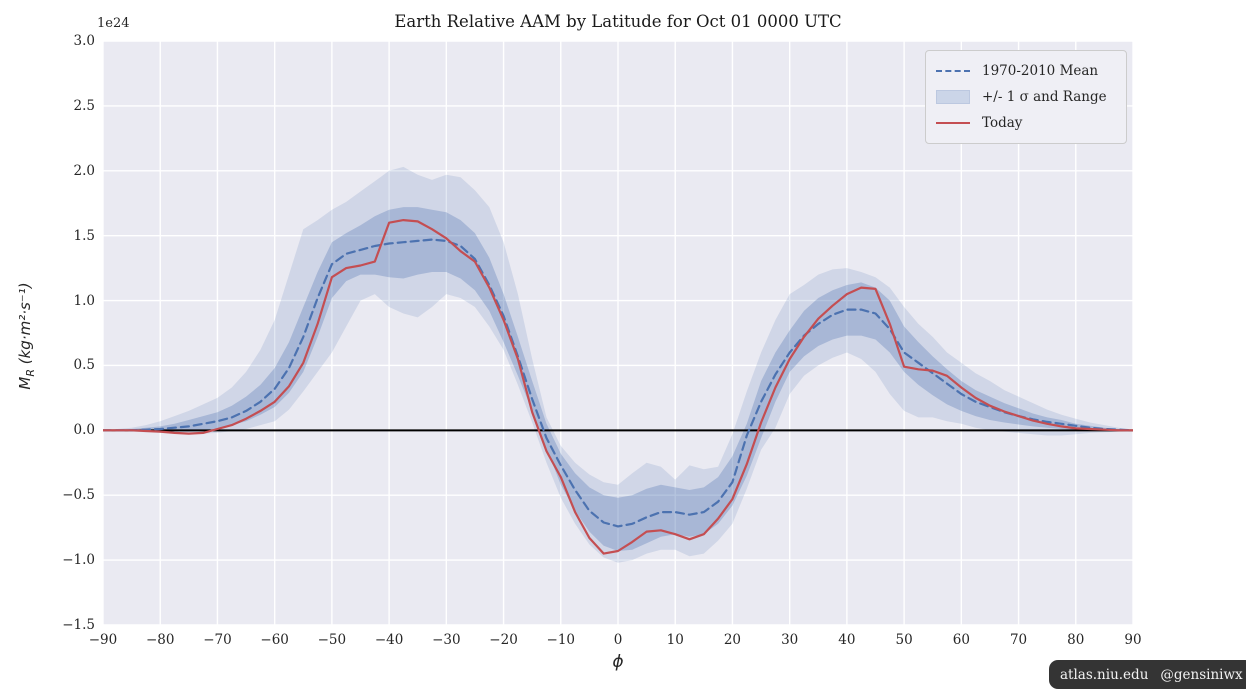  Describe the element at coordinates (790, 640) in the screenshot. I see `x-tick-label: 30` at that location.